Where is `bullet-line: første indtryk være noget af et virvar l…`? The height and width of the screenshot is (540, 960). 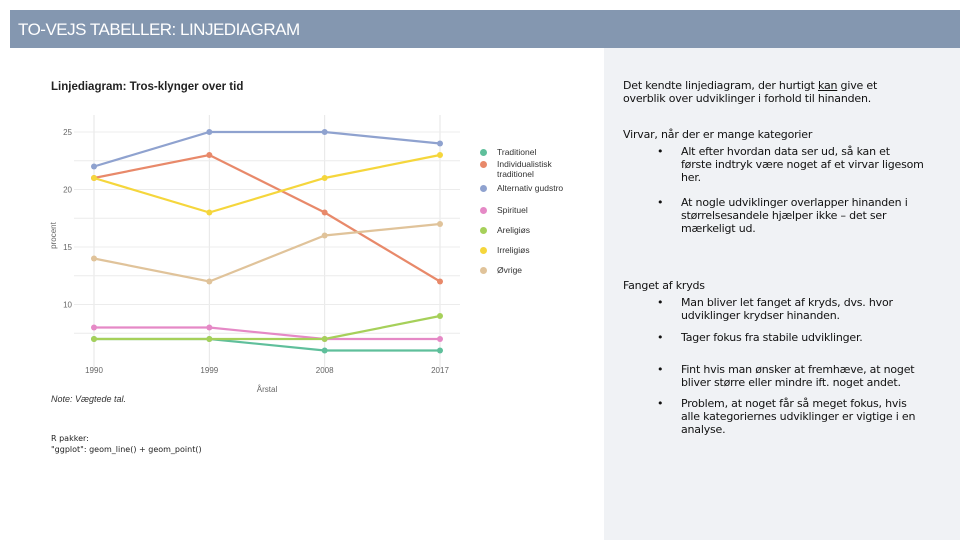 bullet-line: første indtryk være noget af et virvar l… is located at coordinates (802, 164).